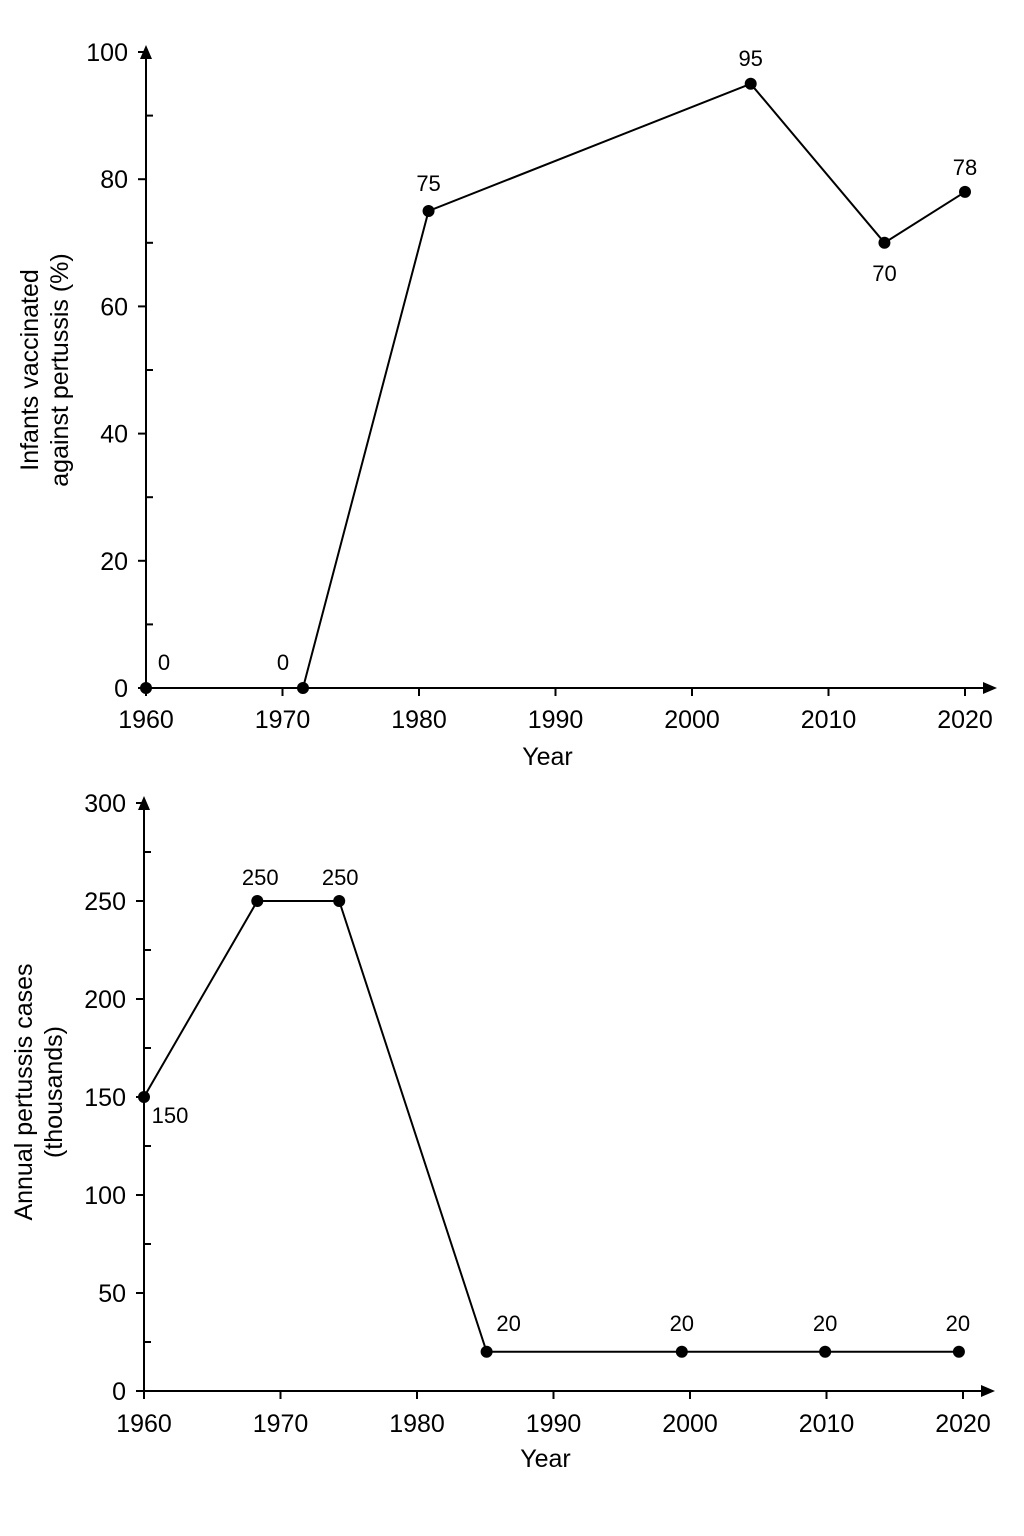 Image resolution: width=1024 pixels, height=1536 pixels. What do you see at coordinates (112, 1294) in the screenshot?
I see `y-tick-label: 50` at bounding box center [112, 1294].